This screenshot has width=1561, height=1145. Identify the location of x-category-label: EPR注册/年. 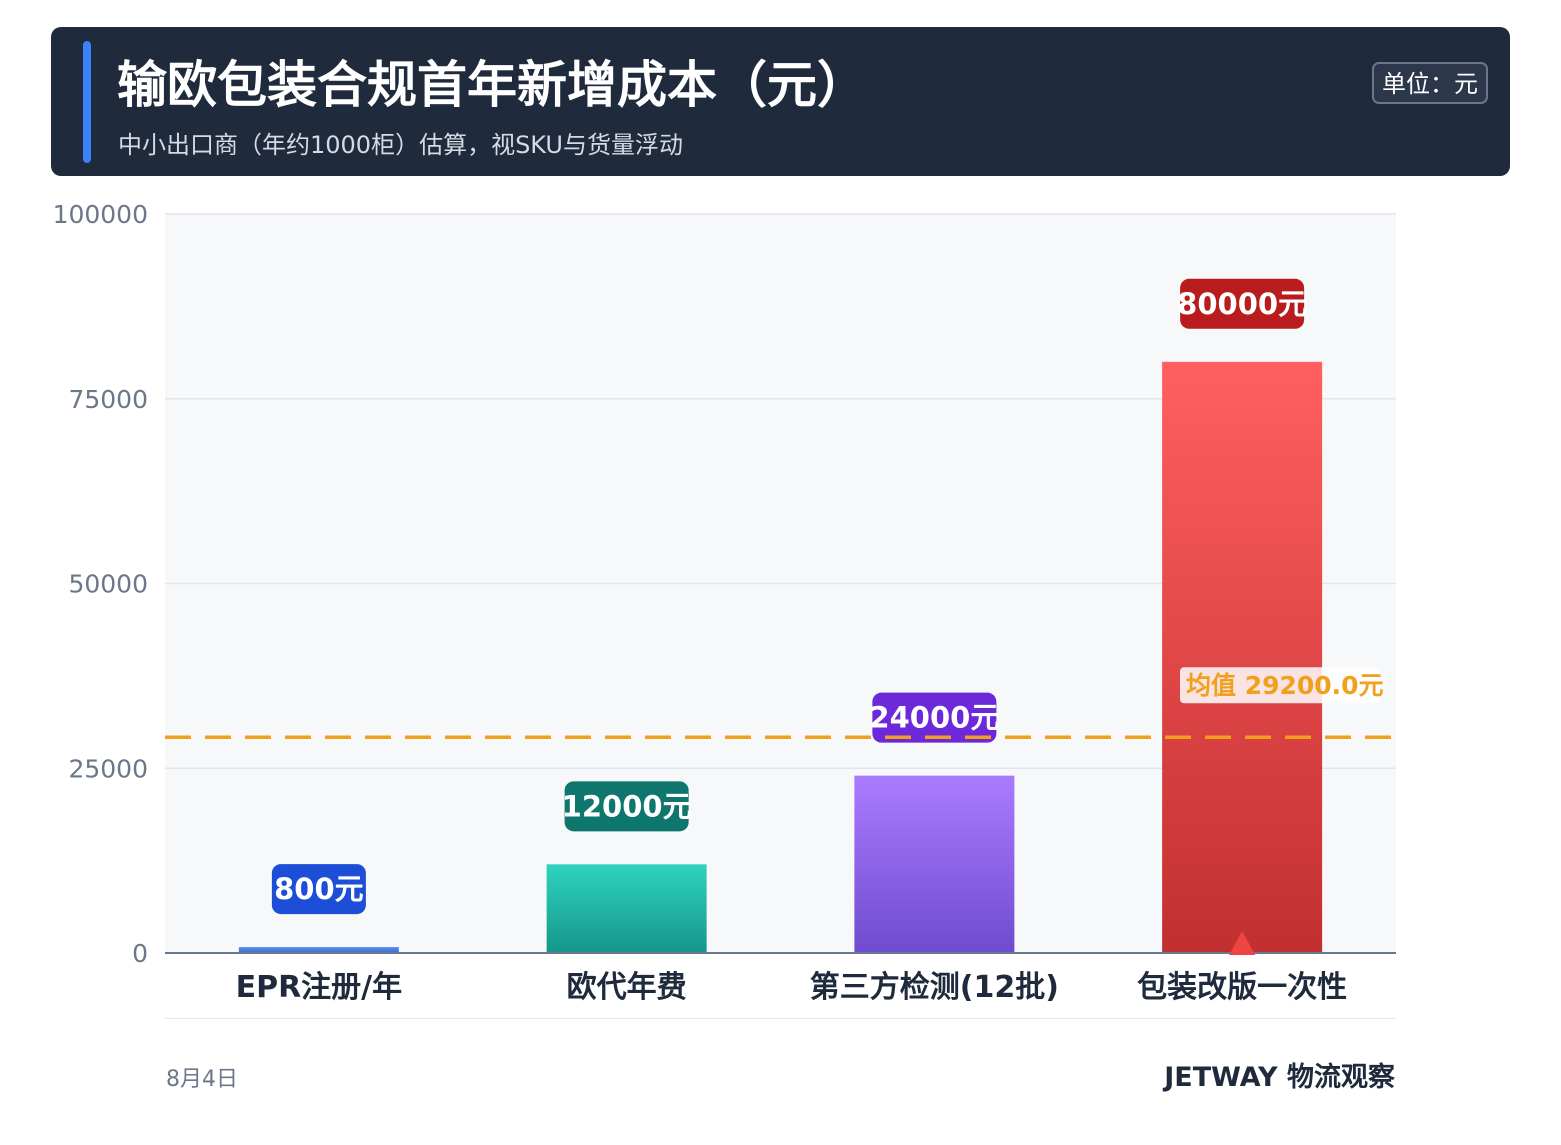
(319, 987).